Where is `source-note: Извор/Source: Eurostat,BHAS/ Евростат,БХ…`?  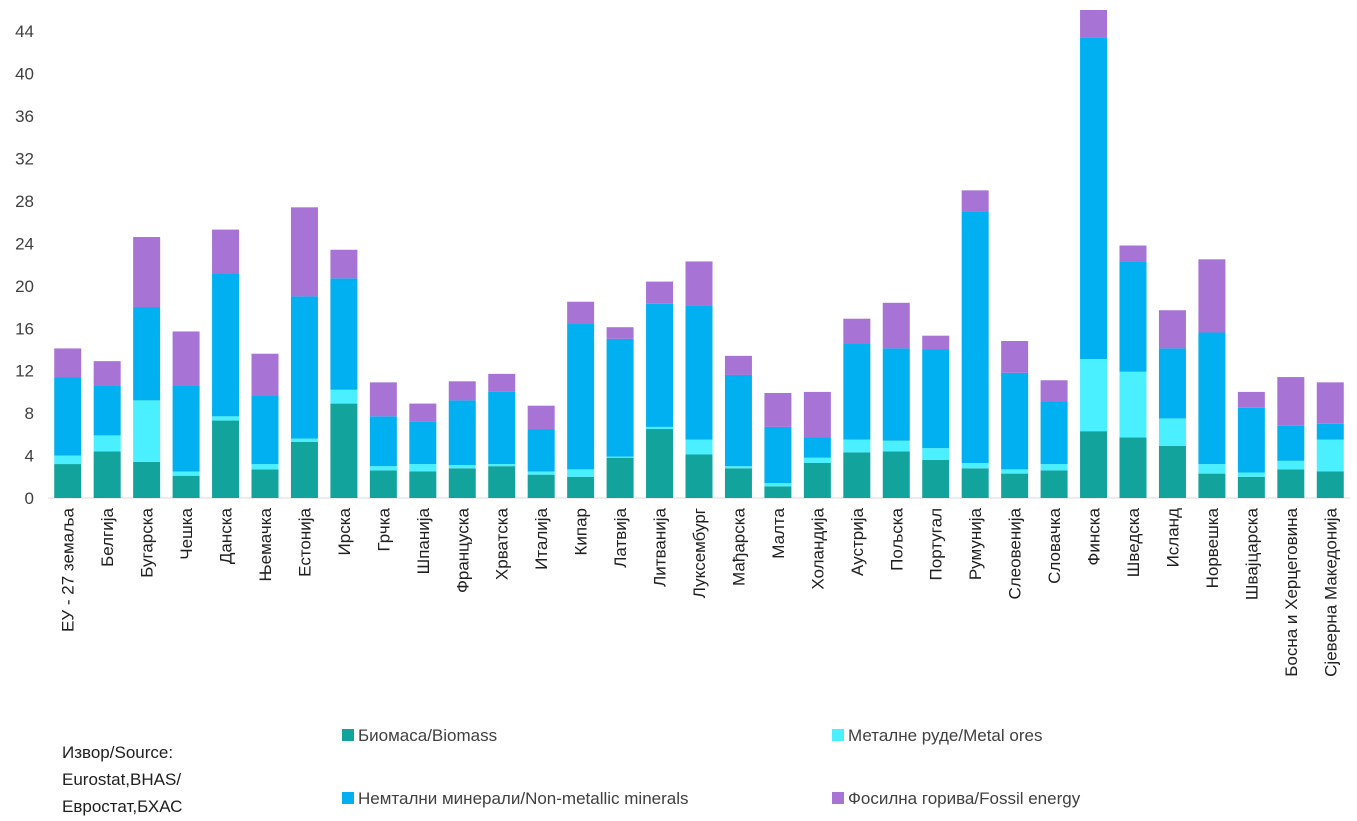
source-note: Извор/Source: Eurostat,BHAS/ Евростат,БХ… is located at coordinates (162, 779).